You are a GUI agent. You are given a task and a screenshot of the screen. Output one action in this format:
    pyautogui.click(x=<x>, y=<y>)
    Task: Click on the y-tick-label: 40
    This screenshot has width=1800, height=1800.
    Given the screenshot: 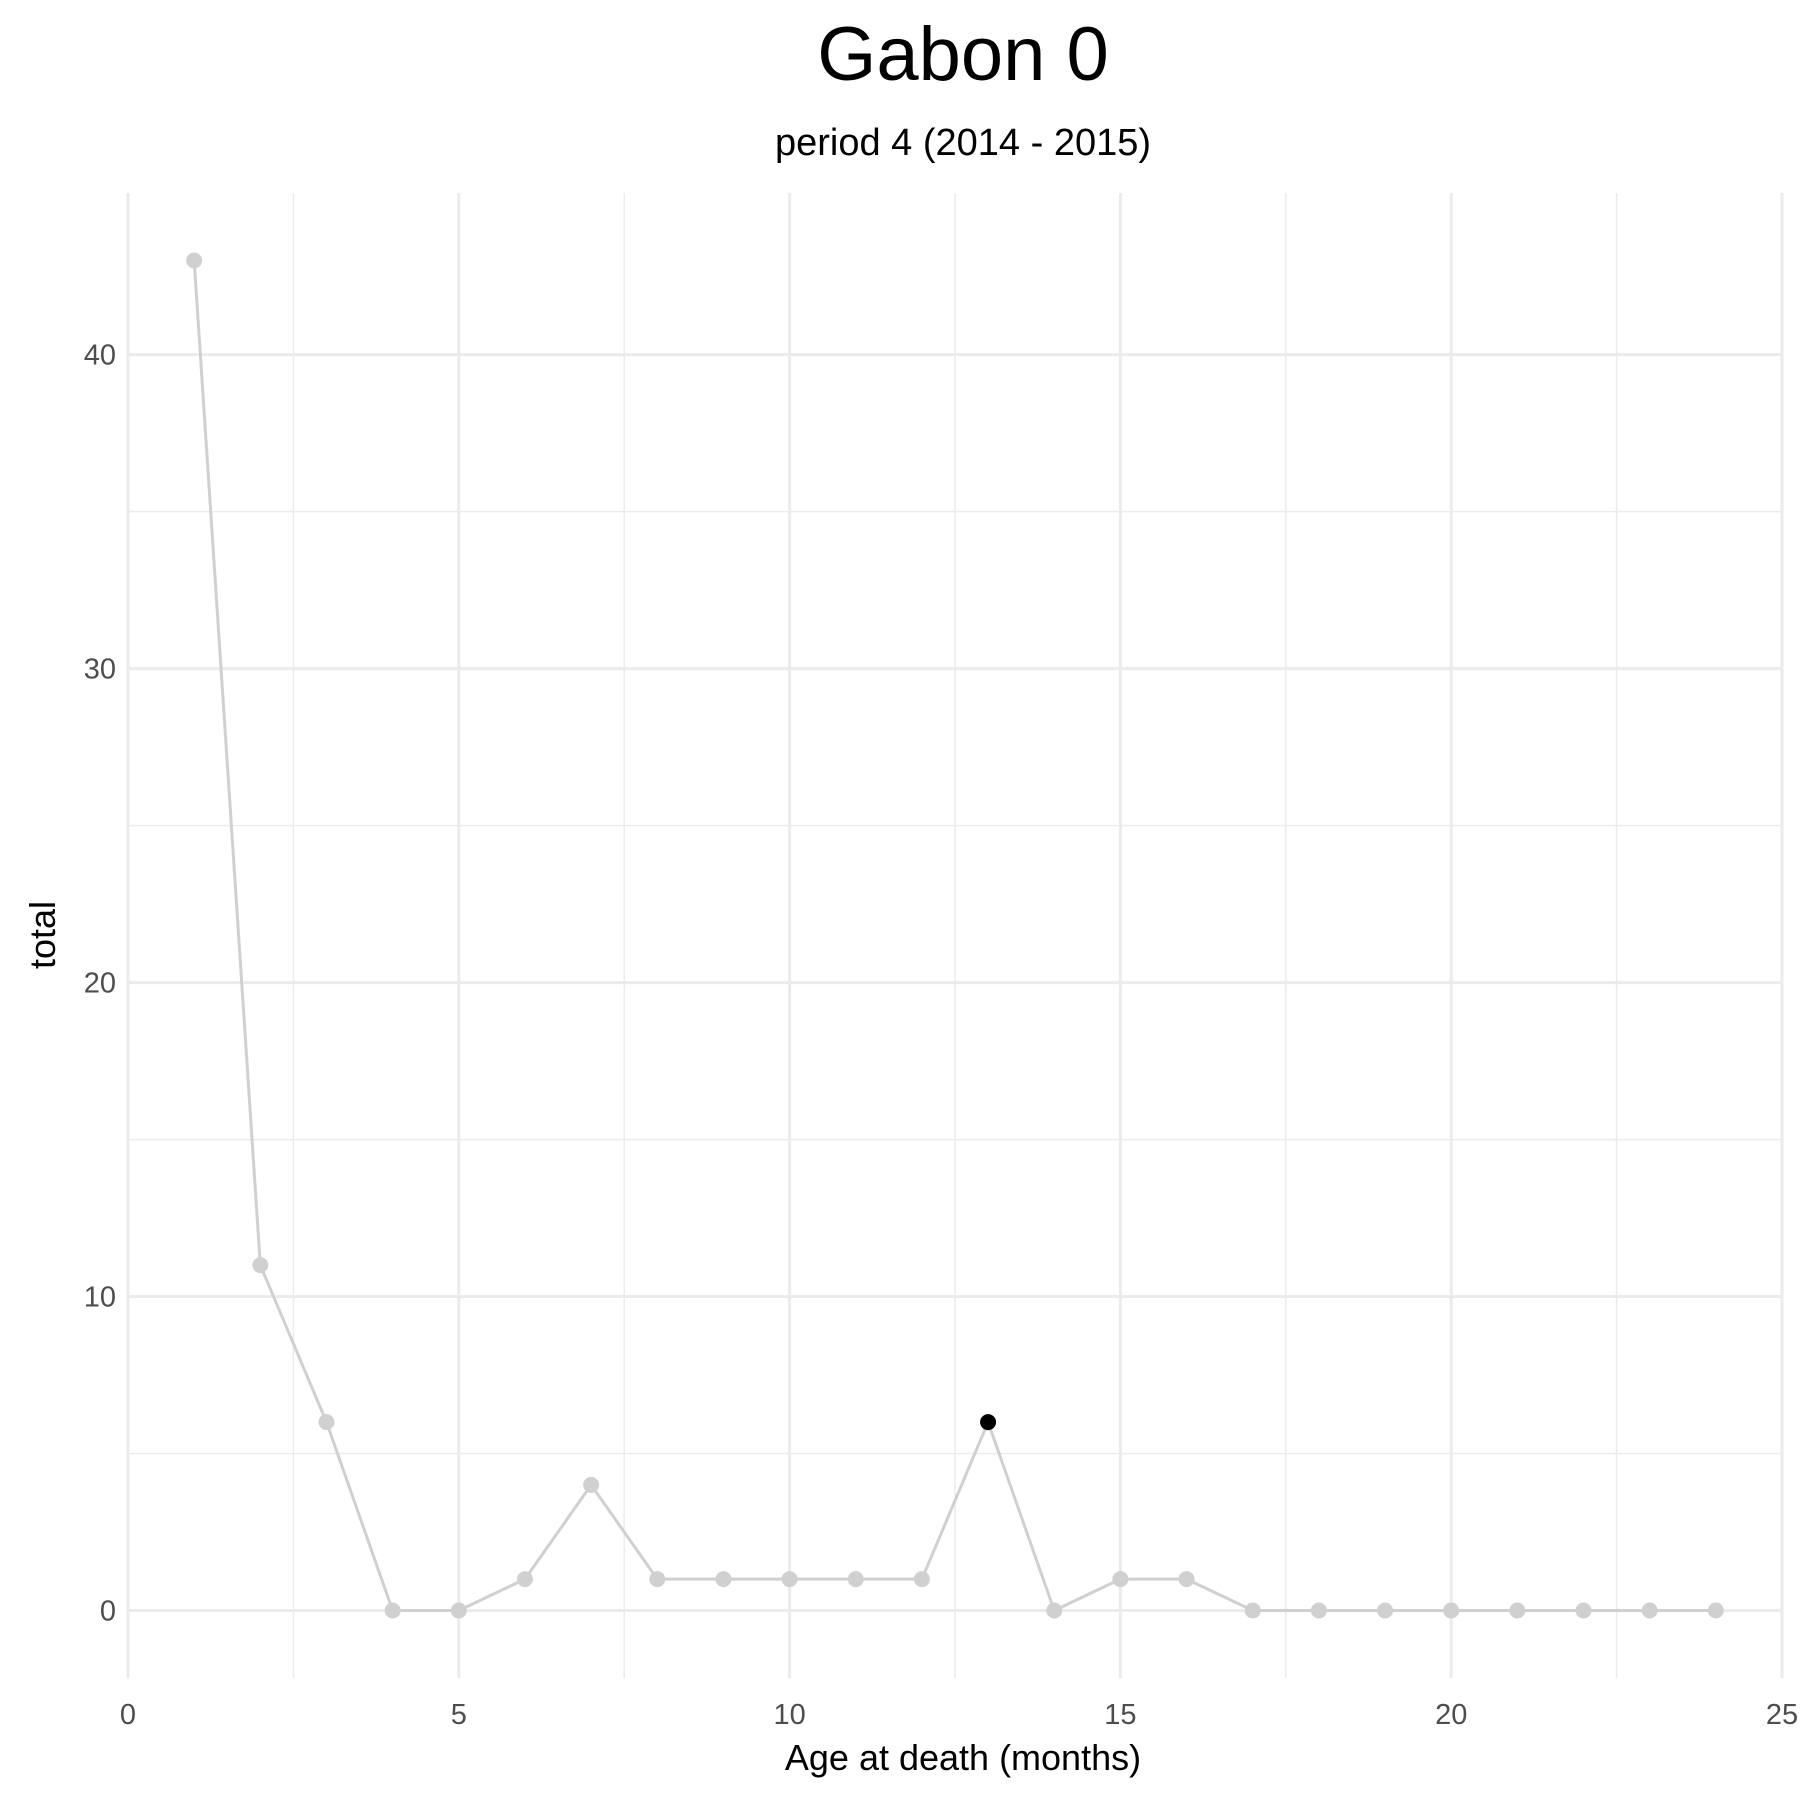 What is the action you would take?
    pyautogui.click(x=100, y=356)
    